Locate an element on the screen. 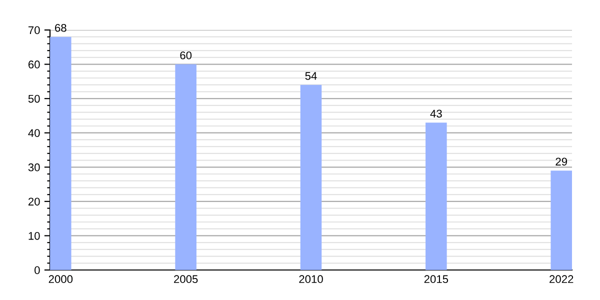 The height and width of the screenshot is (300, 600). data-label: 60 is located at coordinates (186, 55).